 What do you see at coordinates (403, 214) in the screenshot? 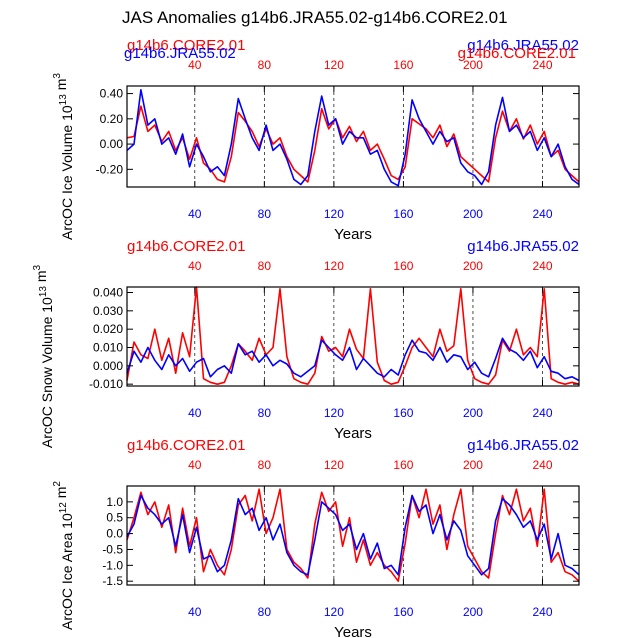
I see `panel-1-xtick-label-bottom: 160` at bounding box center [403, 214].